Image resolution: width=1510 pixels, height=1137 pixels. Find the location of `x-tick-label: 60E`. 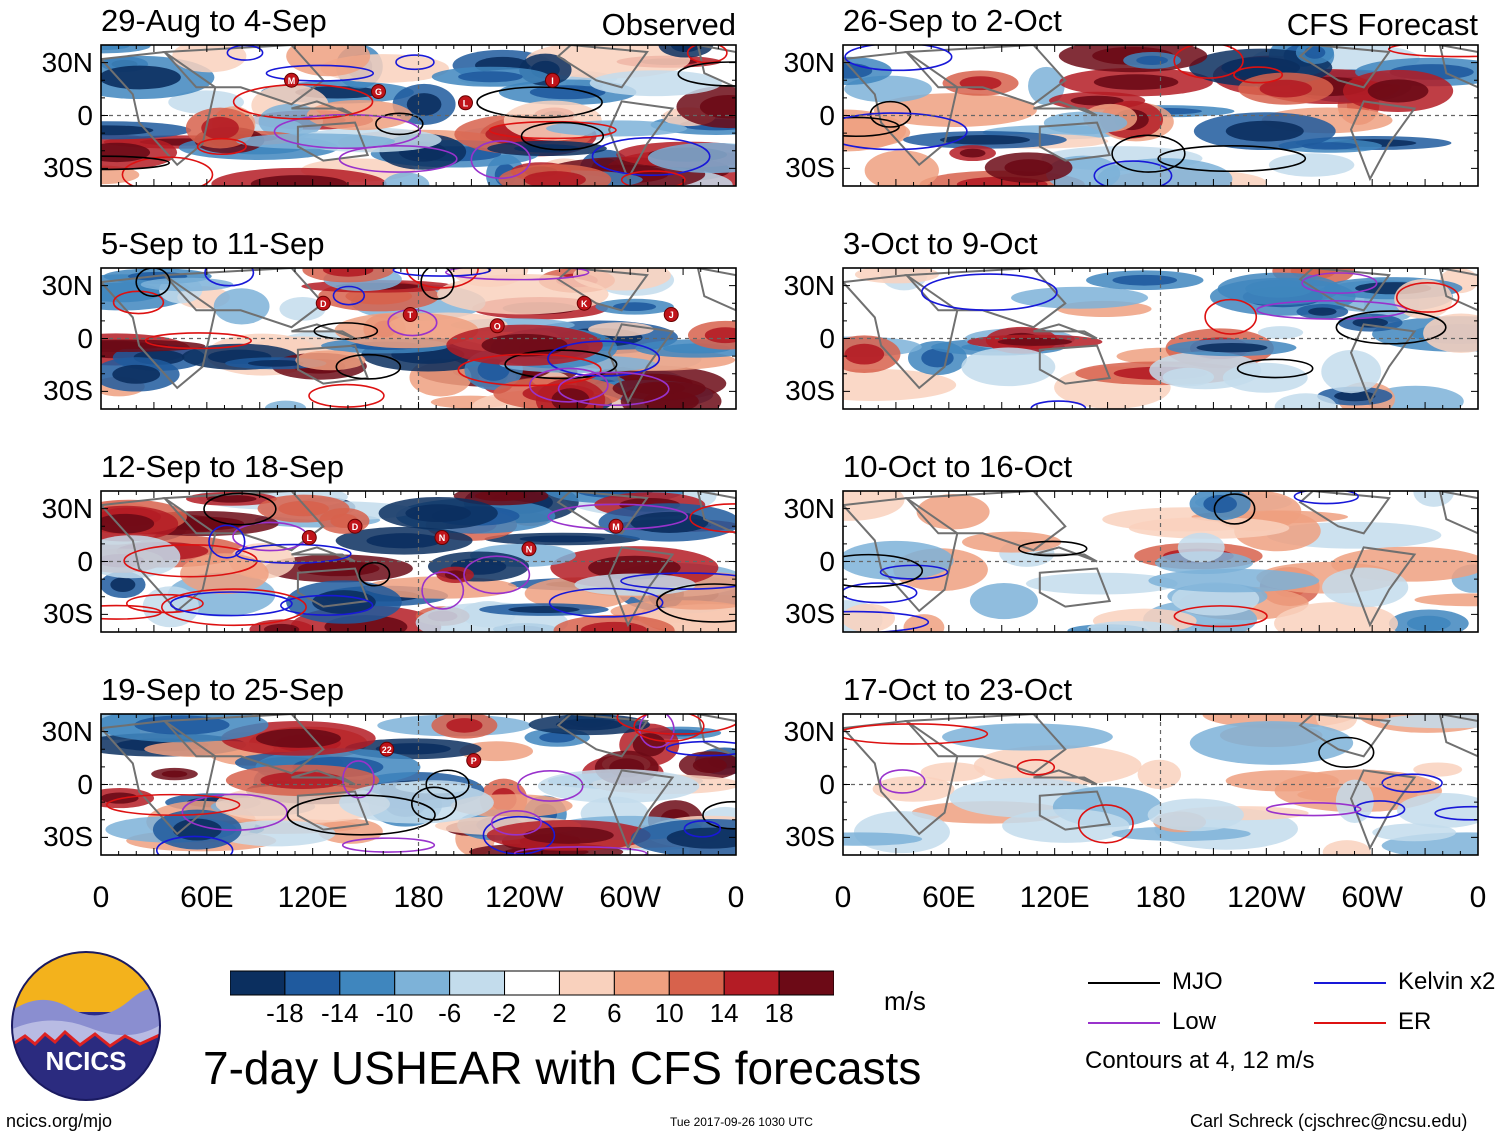

x-tick-label: 60E is located at coordinates (949, 897).